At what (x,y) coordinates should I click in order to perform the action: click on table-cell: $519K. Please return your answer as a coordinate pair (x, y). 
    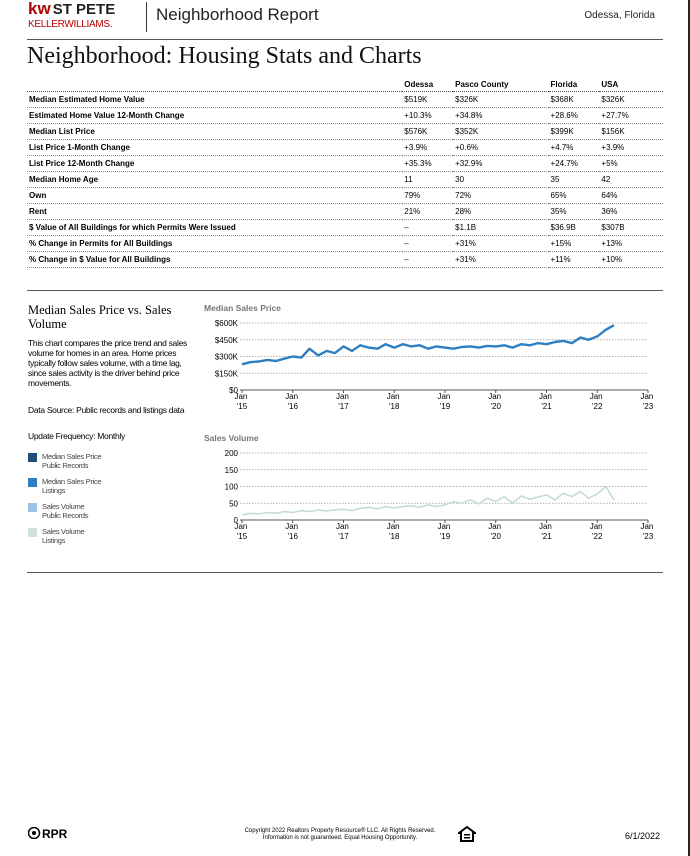
    Looking at the image, I should click on (428, 99).